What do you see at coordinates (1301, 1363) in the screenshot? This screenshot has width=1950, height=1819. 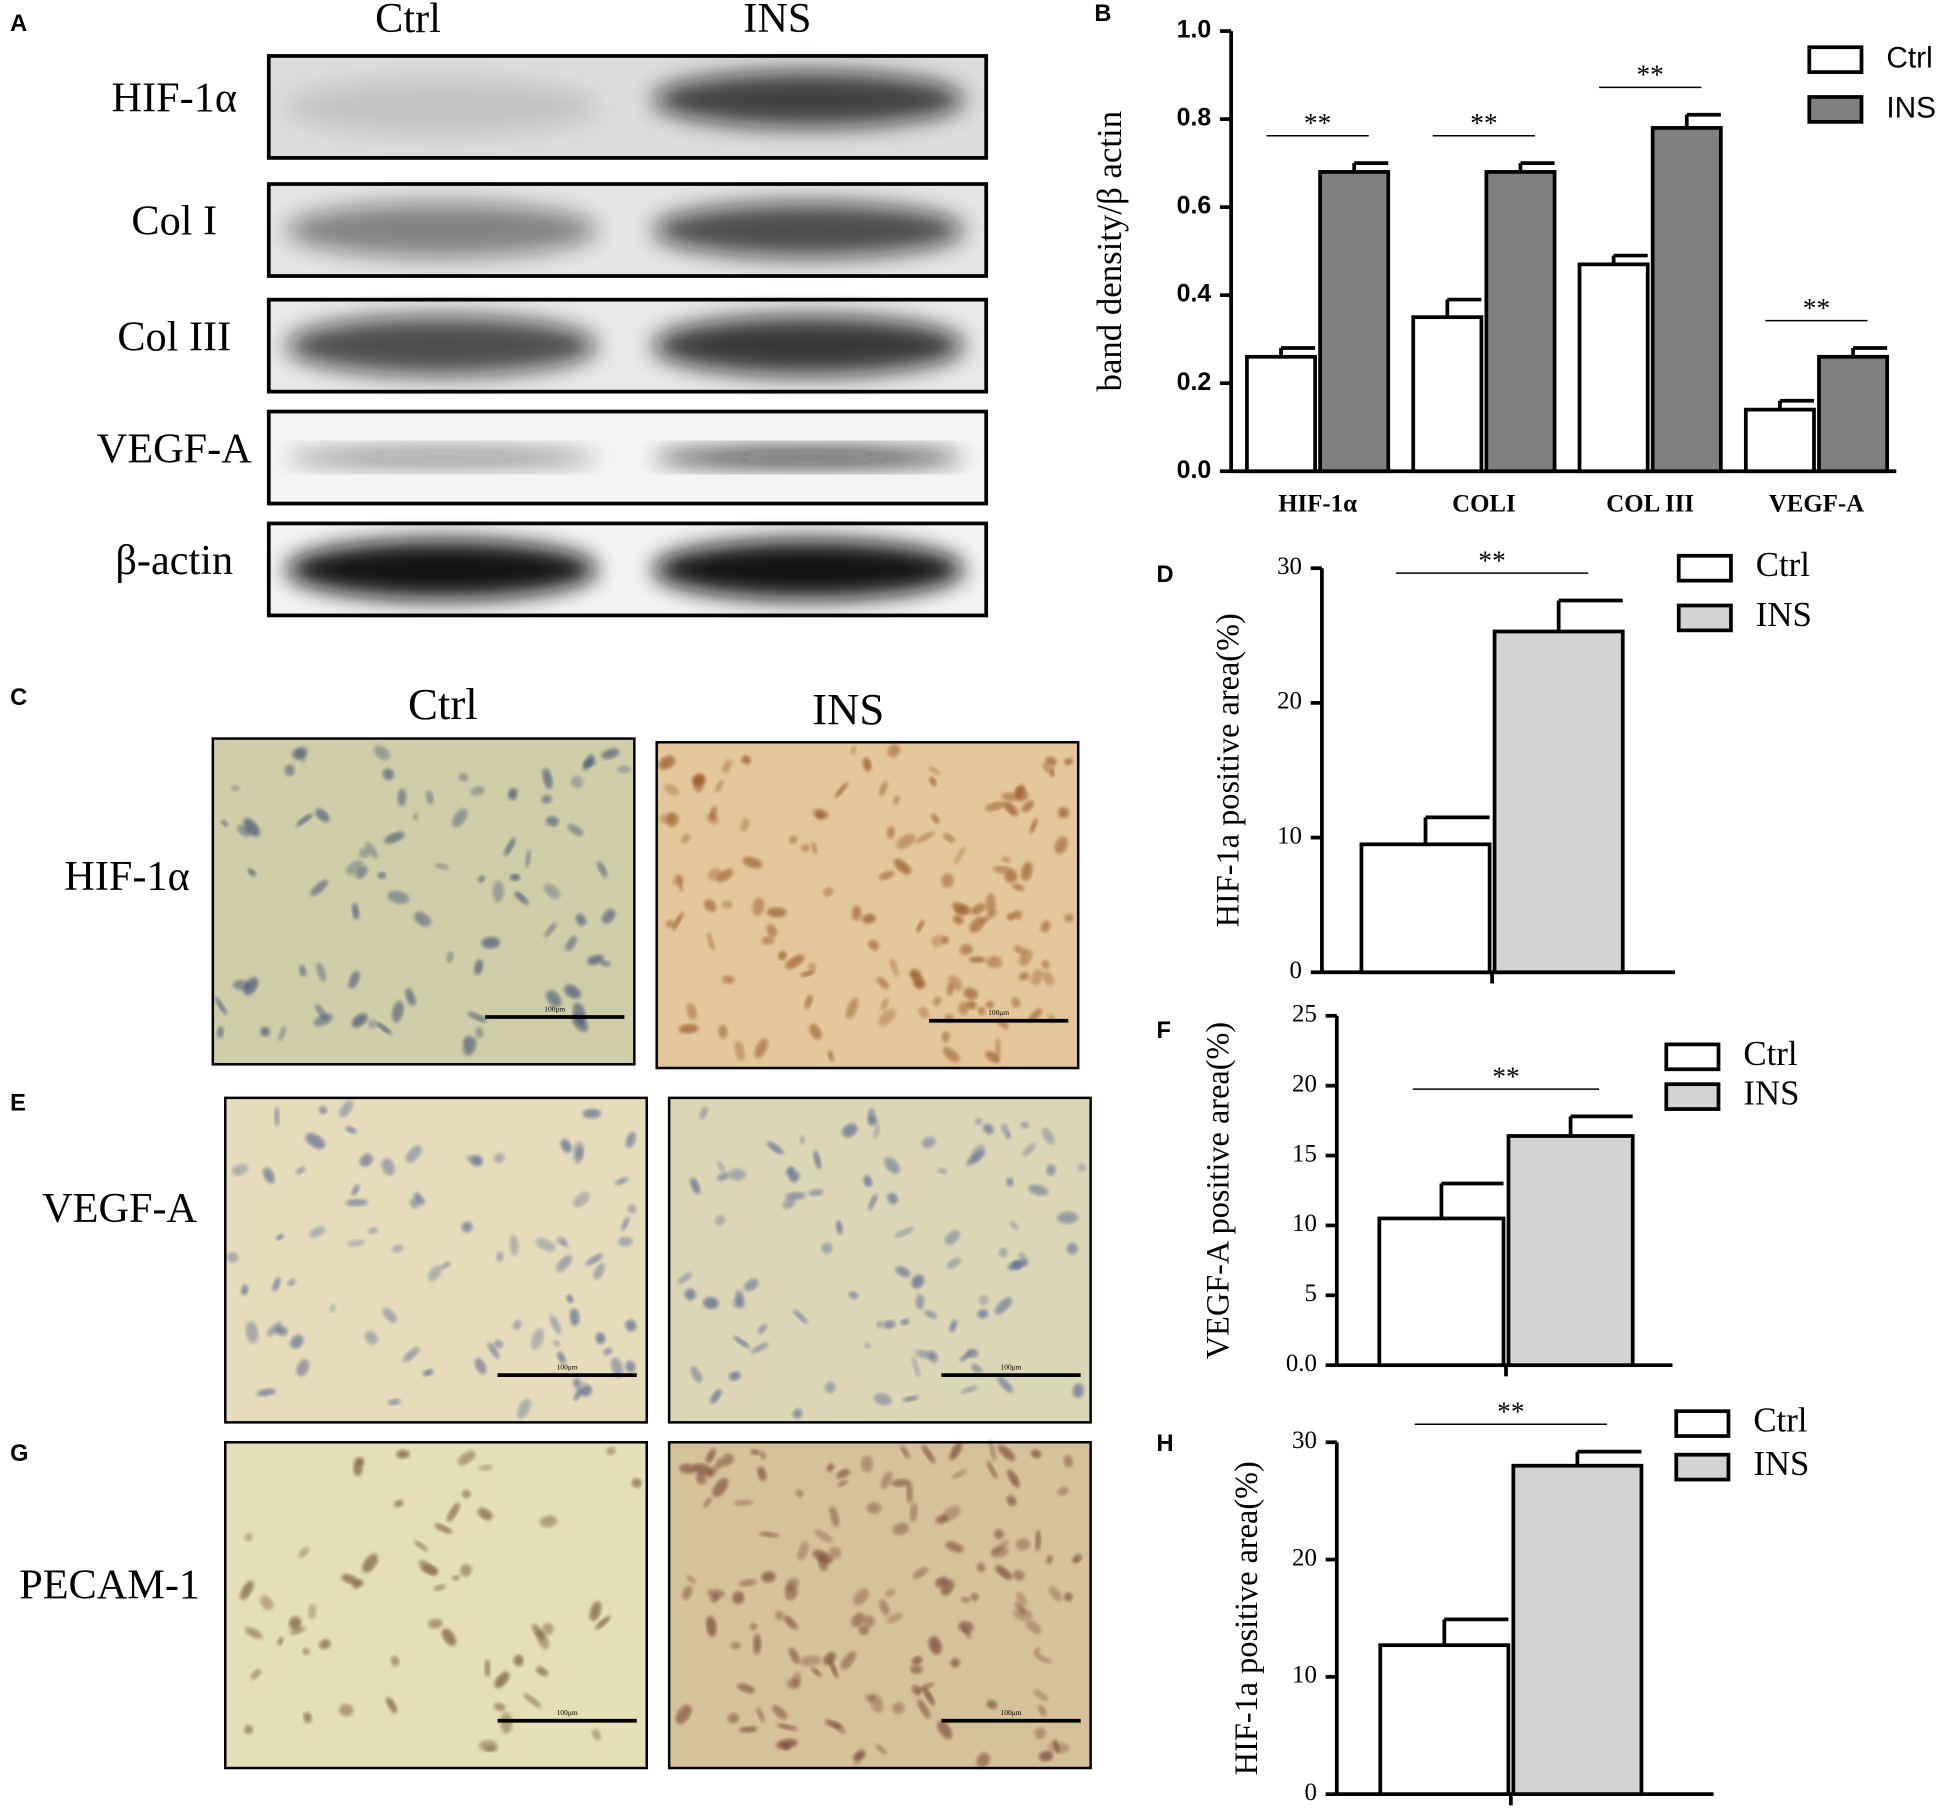 I see `y-tick-label: 0.0` at bounding box center [1301, 1363].